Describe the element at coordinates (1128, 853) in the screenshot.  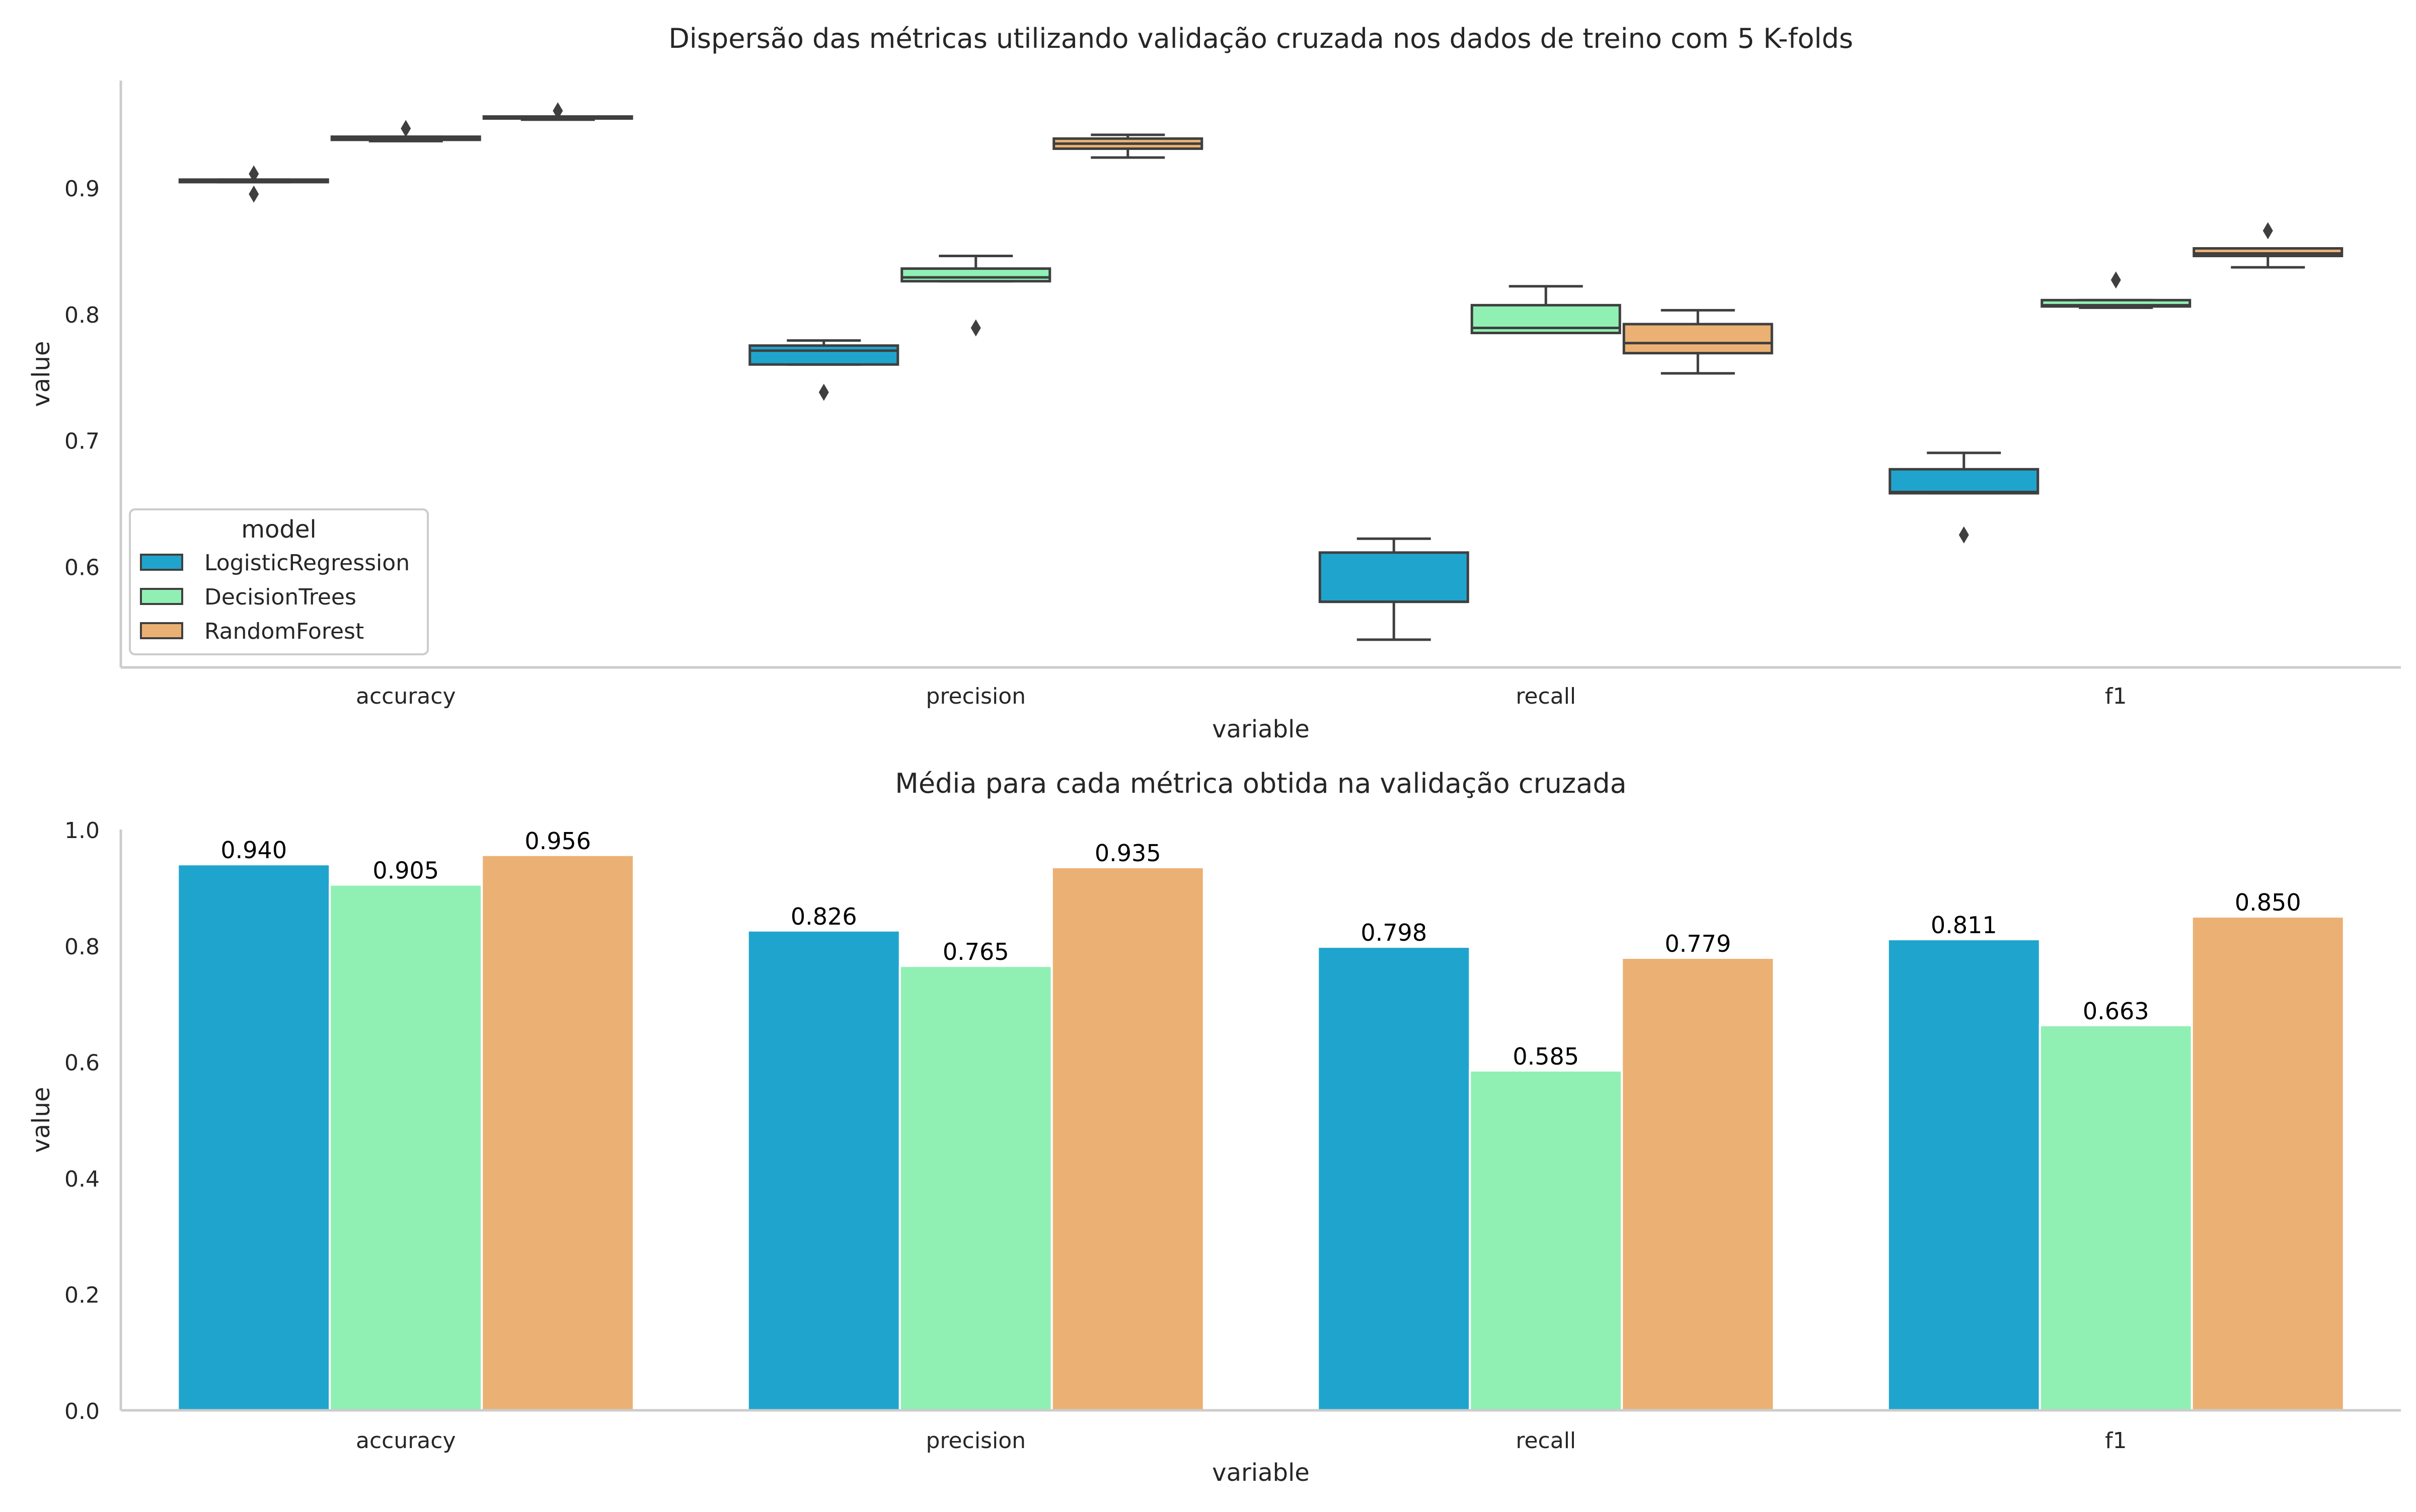
I see `bar-value-label: 0.935` at that location.